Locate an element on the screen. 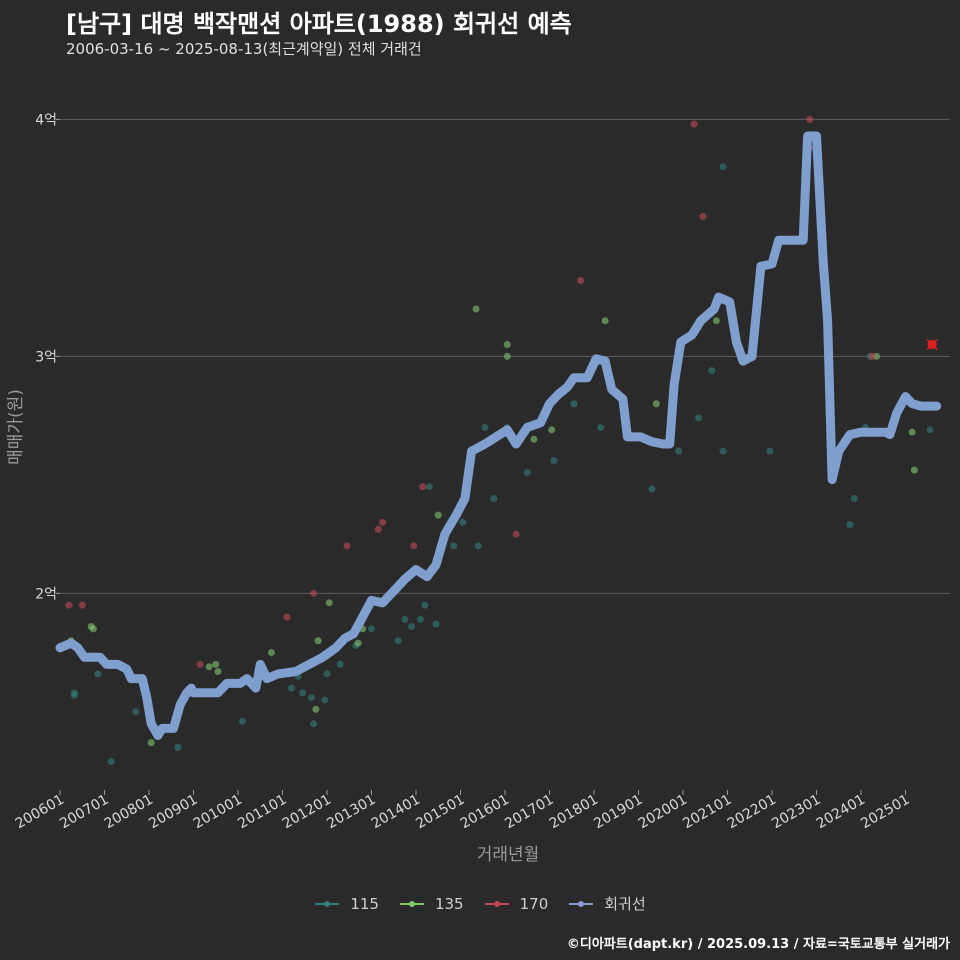 This screenshot has height=960, width=960. legend-label: 170 is located at coordinates (534, 903).